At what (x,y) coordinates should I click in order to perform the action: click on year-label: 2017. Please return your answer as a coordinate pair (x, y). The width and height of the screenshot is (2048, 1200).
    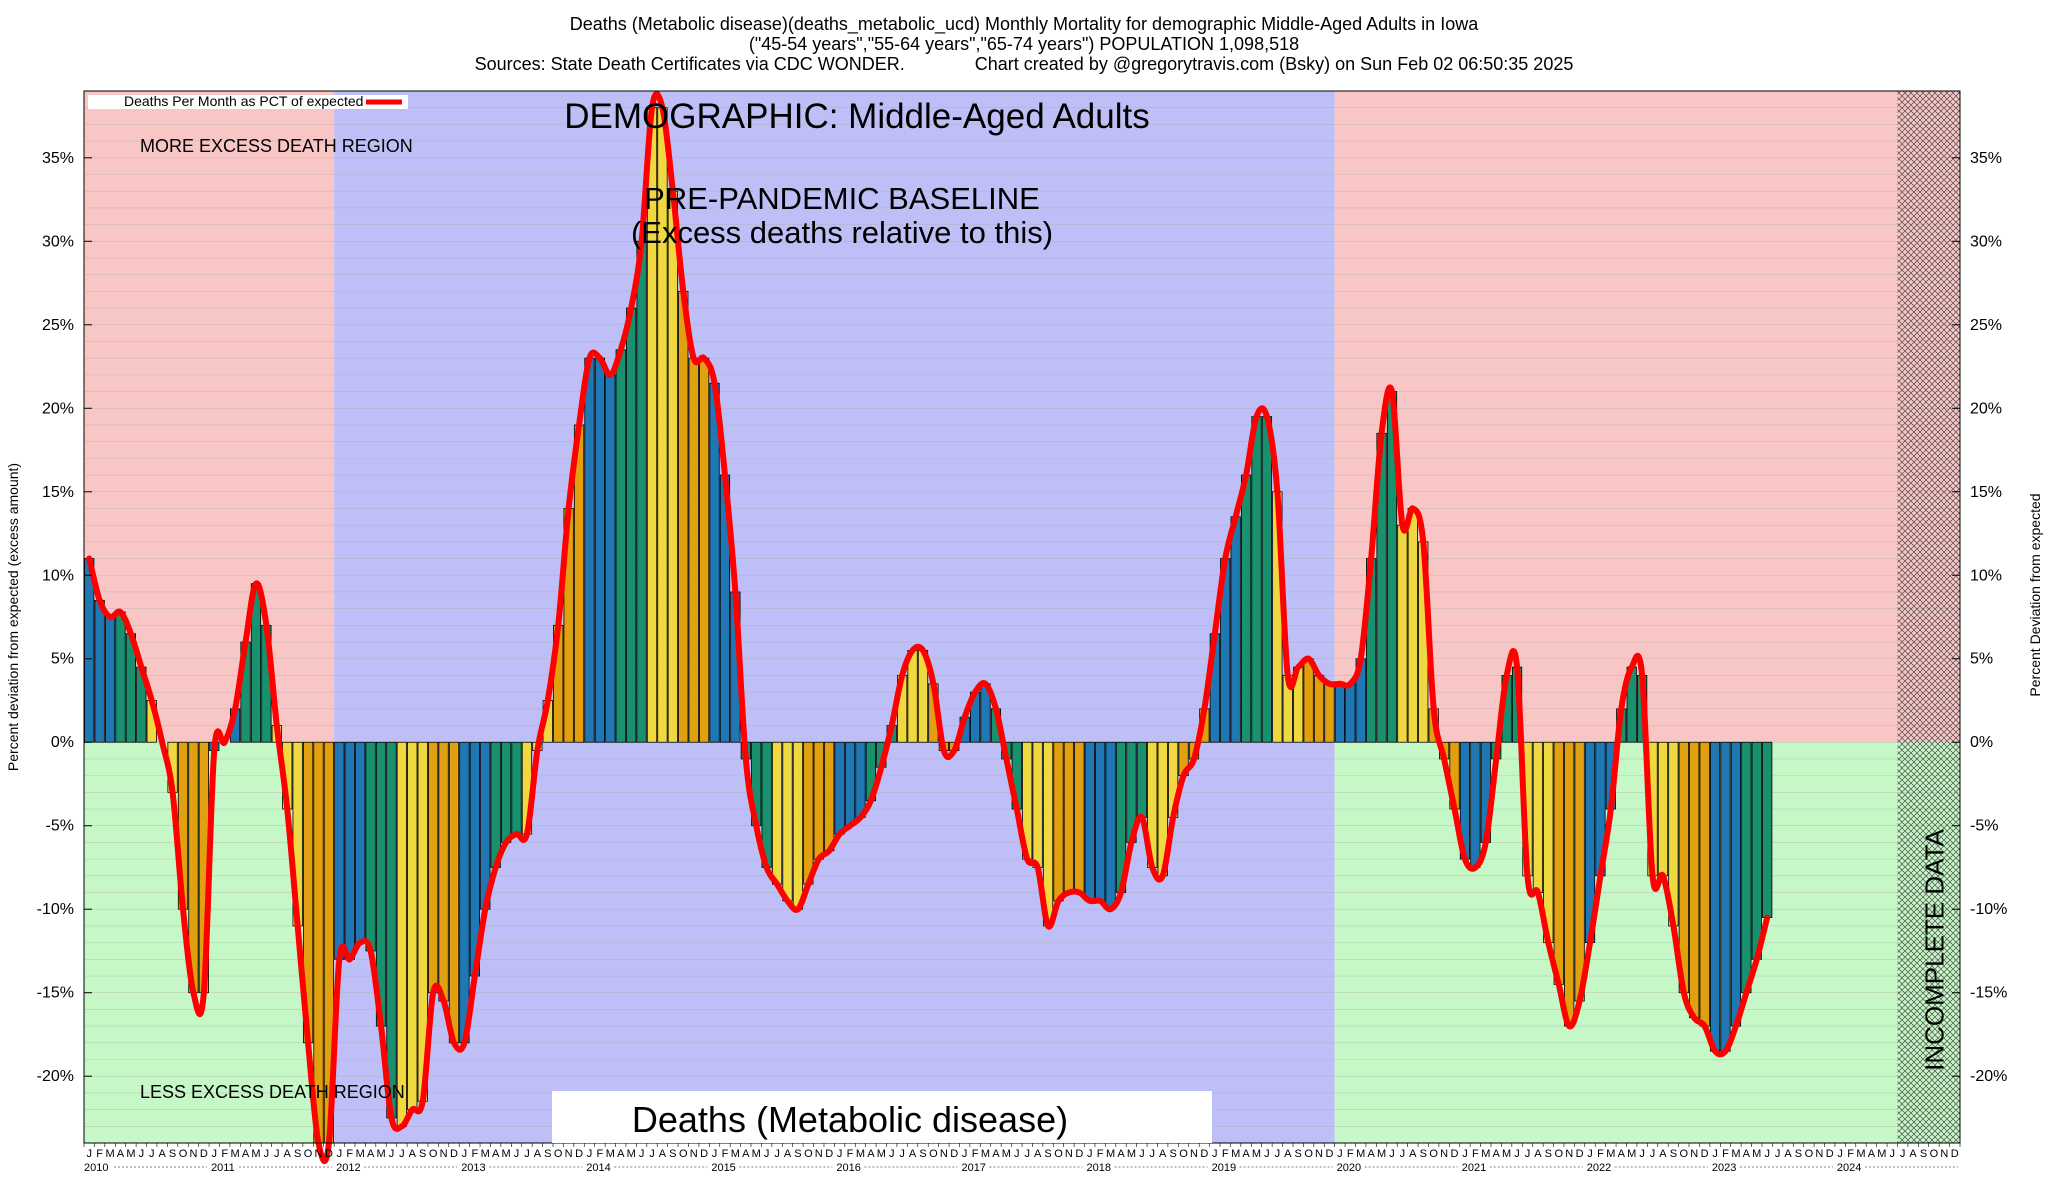
    Looking at the image, I should click on (973, 1168).